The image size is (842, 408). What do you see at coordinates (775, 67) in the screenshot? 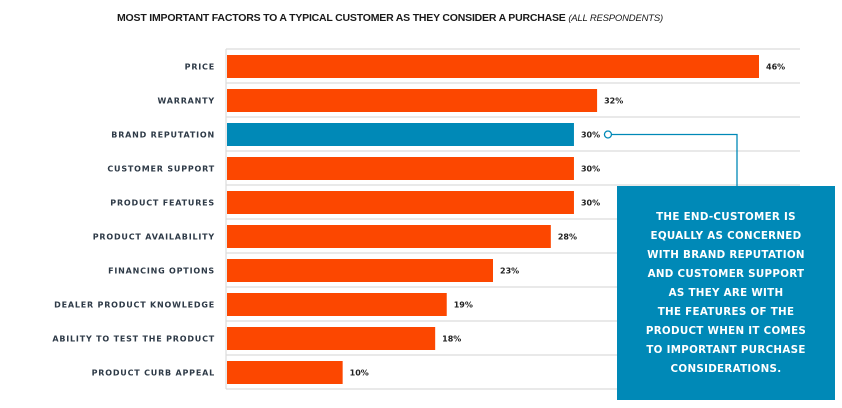
I see `value-label: 46%` at bounding box center [775, 67].